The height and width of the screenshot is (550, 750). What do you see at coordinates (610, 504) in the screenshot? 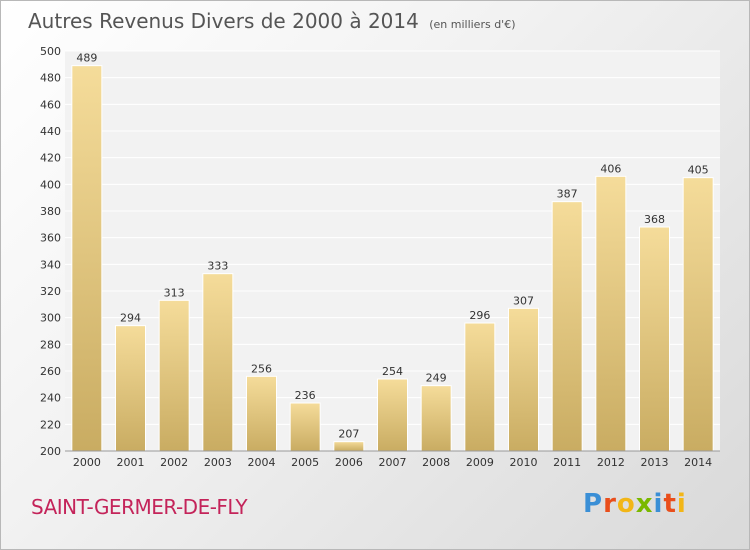
I see `brand-letter: r` at bounding box center [610, 504].